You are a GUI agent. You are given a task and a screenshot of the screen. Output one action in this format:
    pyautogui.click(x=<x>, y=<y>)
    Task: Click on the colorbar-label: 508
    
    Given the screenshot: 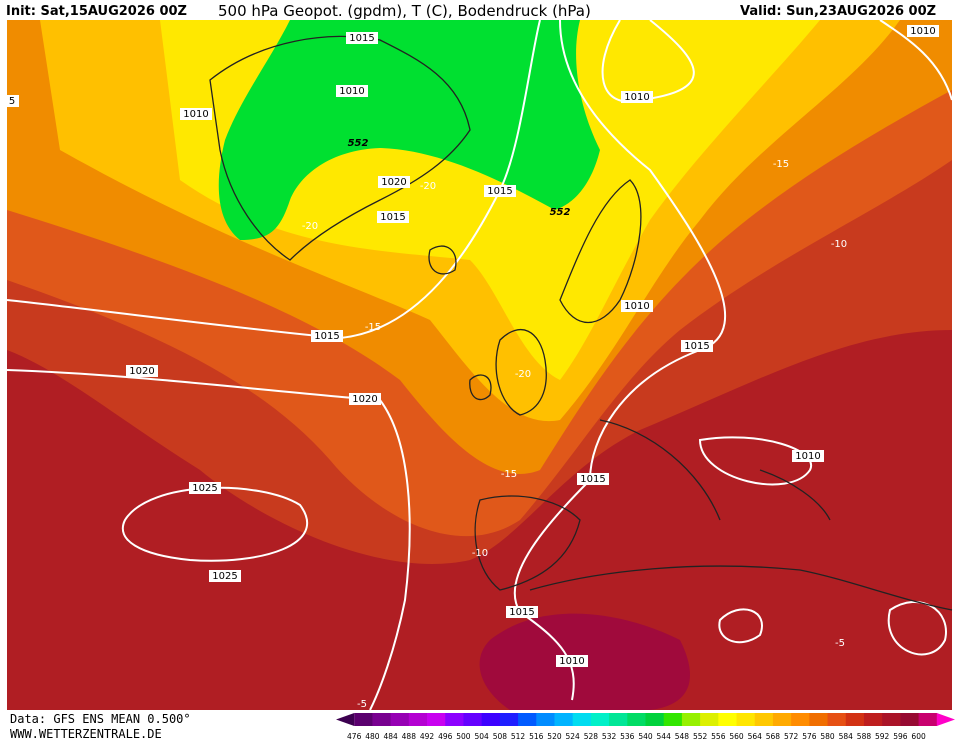 What is the action you would take?
    pyautogui.click(x=500, y=736)
    